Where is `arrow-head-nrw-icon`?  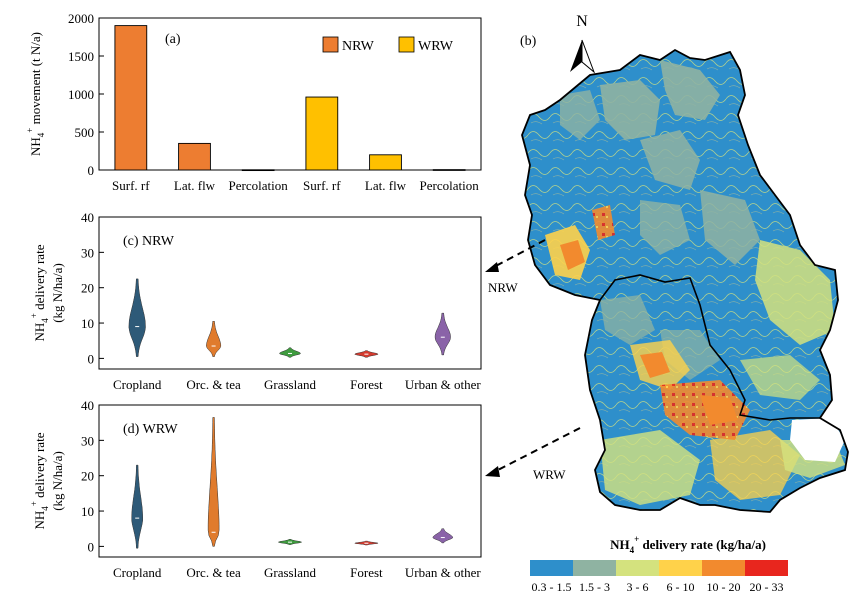 arrow-head-nrw-icon is located at coordinates (492, 267).